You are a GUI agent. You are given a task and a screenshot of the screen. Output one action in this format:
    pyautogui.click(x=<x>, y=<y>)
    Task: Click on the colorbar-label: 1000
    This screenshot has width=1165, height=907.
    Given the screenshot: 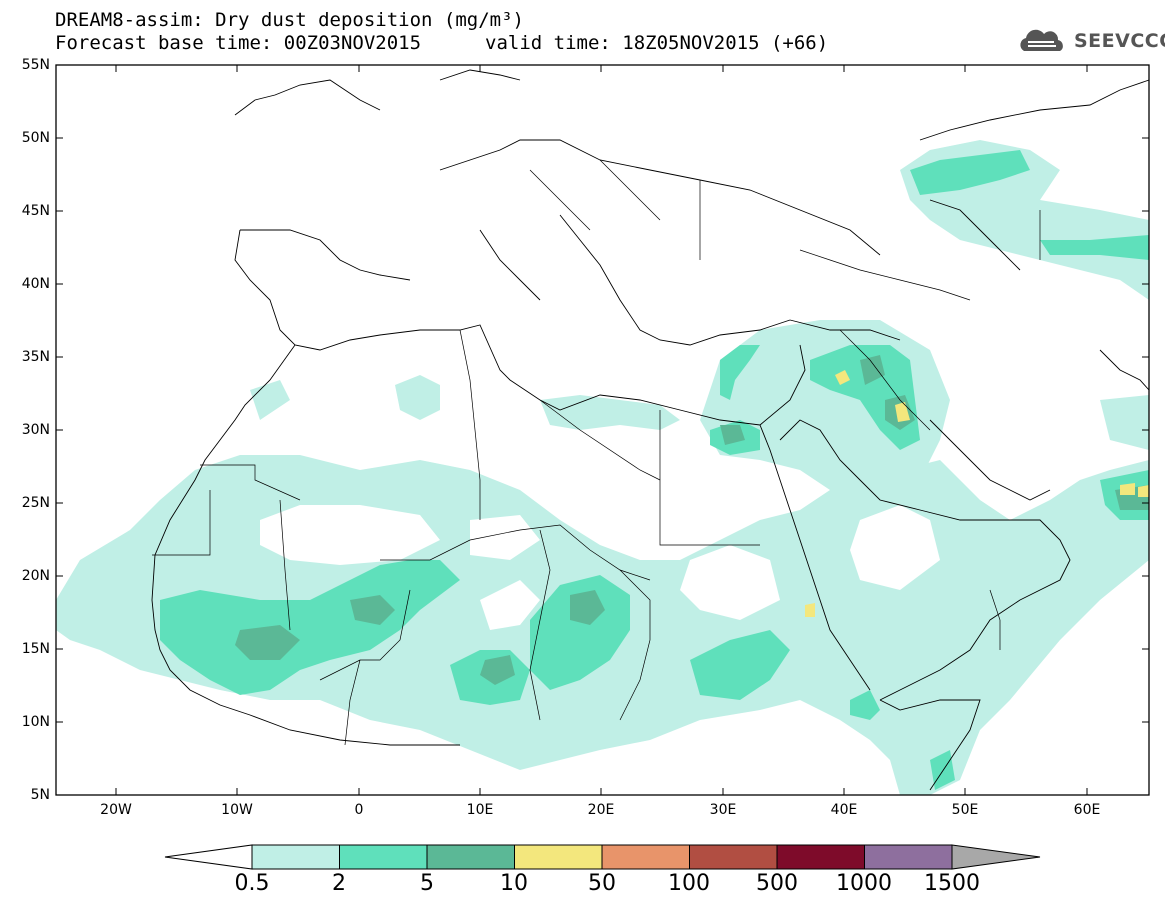 What is the action you would take?
    pyautogui.click(x=864, y=883)
    